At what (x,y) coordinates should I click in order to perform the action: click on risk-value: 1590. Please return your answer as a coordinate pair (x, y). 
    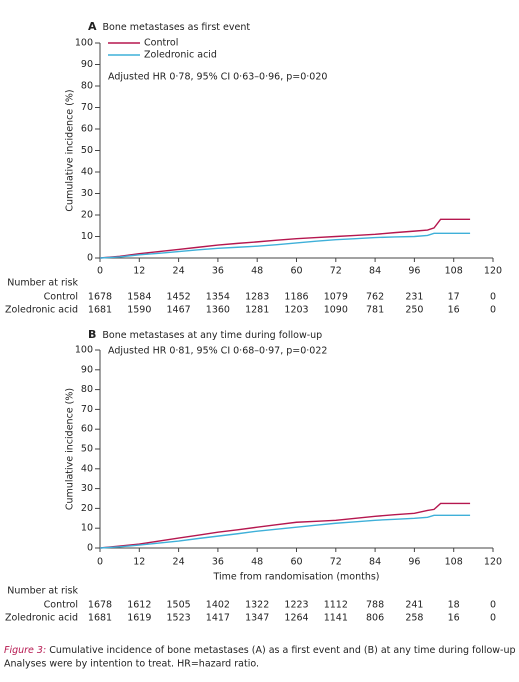
    Looking at the image, I should click on (139, 310).